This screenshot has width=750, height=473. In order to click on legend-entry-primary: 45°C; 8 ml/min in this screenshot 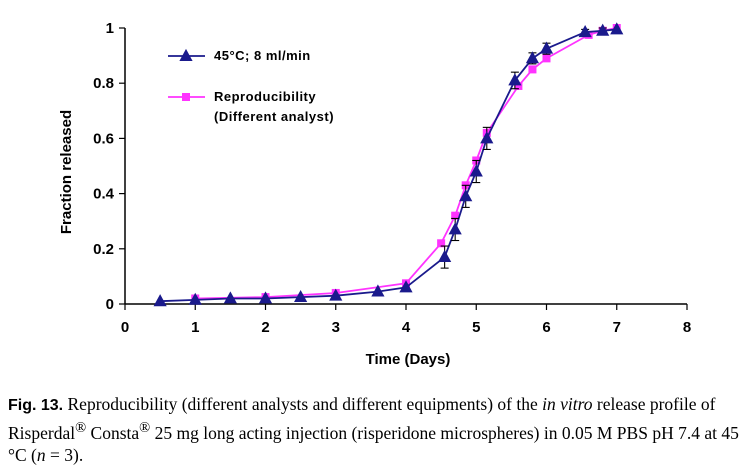, I will do `click(239, 55)`.